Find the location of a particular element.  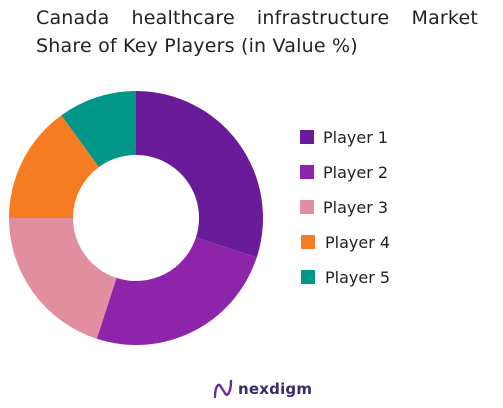

legend-item: Player 4 is located at coordinates (345, 242).